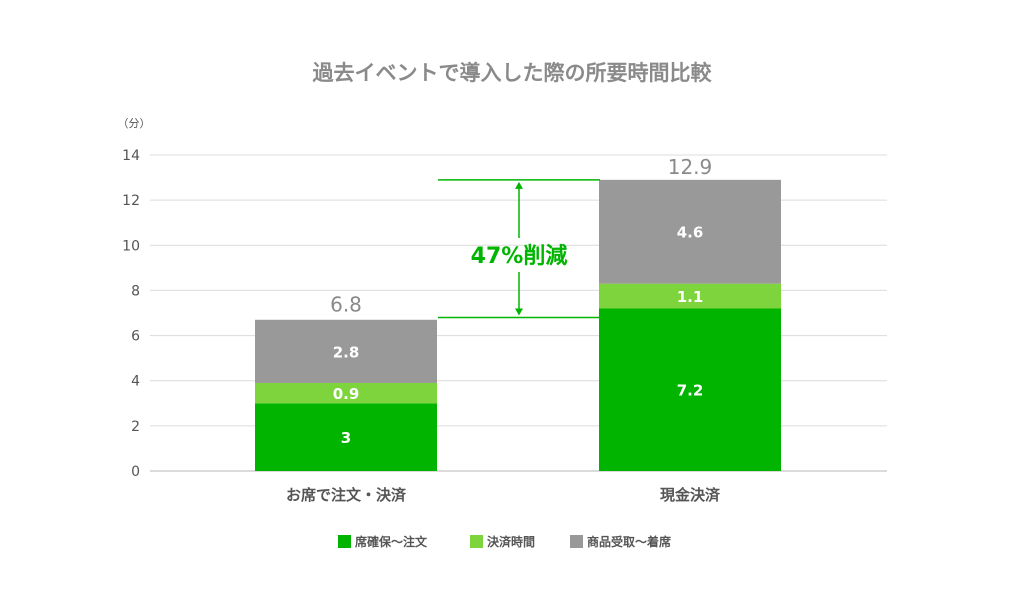 Image resolution: width=1025 pixels, height=605 pixels. I want to click on segment-value-label: 3, so click(346, 438).